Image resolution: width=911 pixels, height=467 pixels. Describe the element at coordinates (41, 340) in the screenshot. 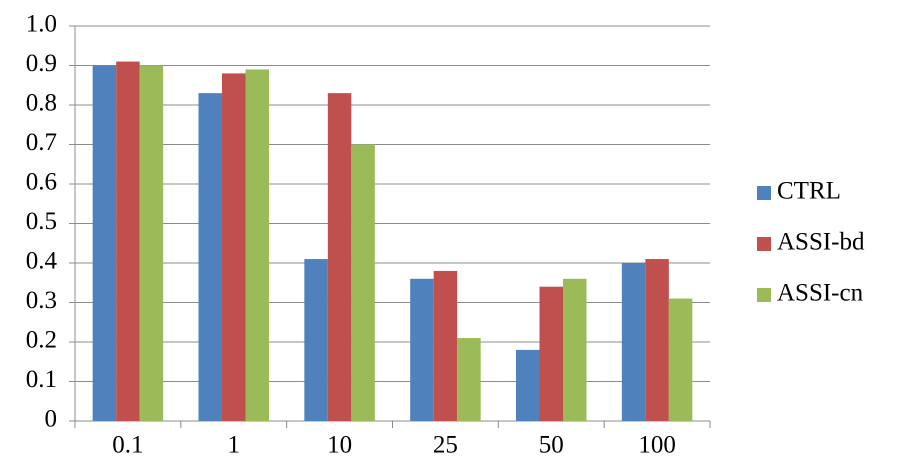

I see `y-tick-label: 0.2` at that location.